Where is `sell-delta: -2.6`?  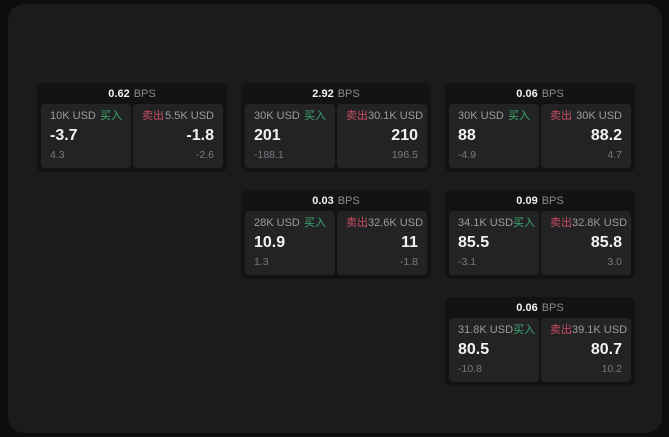 sell-delta: -2.6 is located at coordinates (204, 155).